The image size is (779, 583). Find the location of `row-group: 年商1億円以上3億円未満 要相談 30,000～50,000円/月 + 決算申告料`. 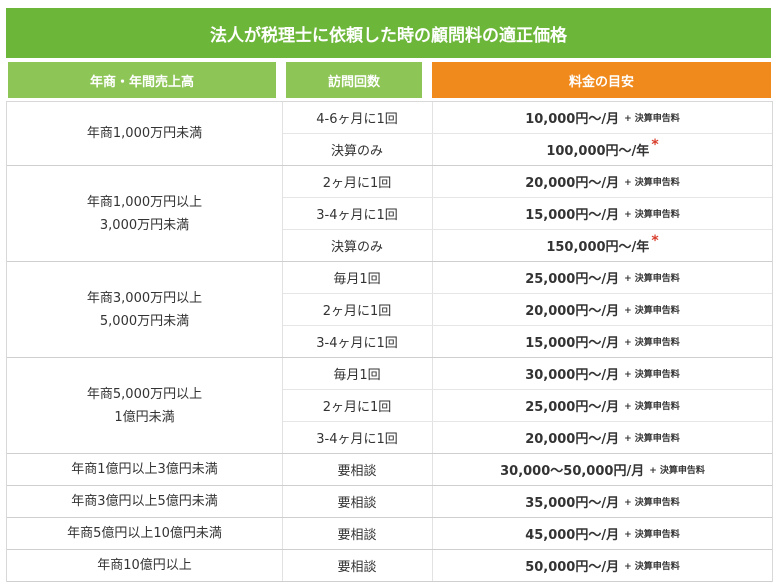

row-group: 年商1億円以上3億円未満 要相談 30,000～50,000円/月 + 決算申告料 is located at coordinates (389, 470).